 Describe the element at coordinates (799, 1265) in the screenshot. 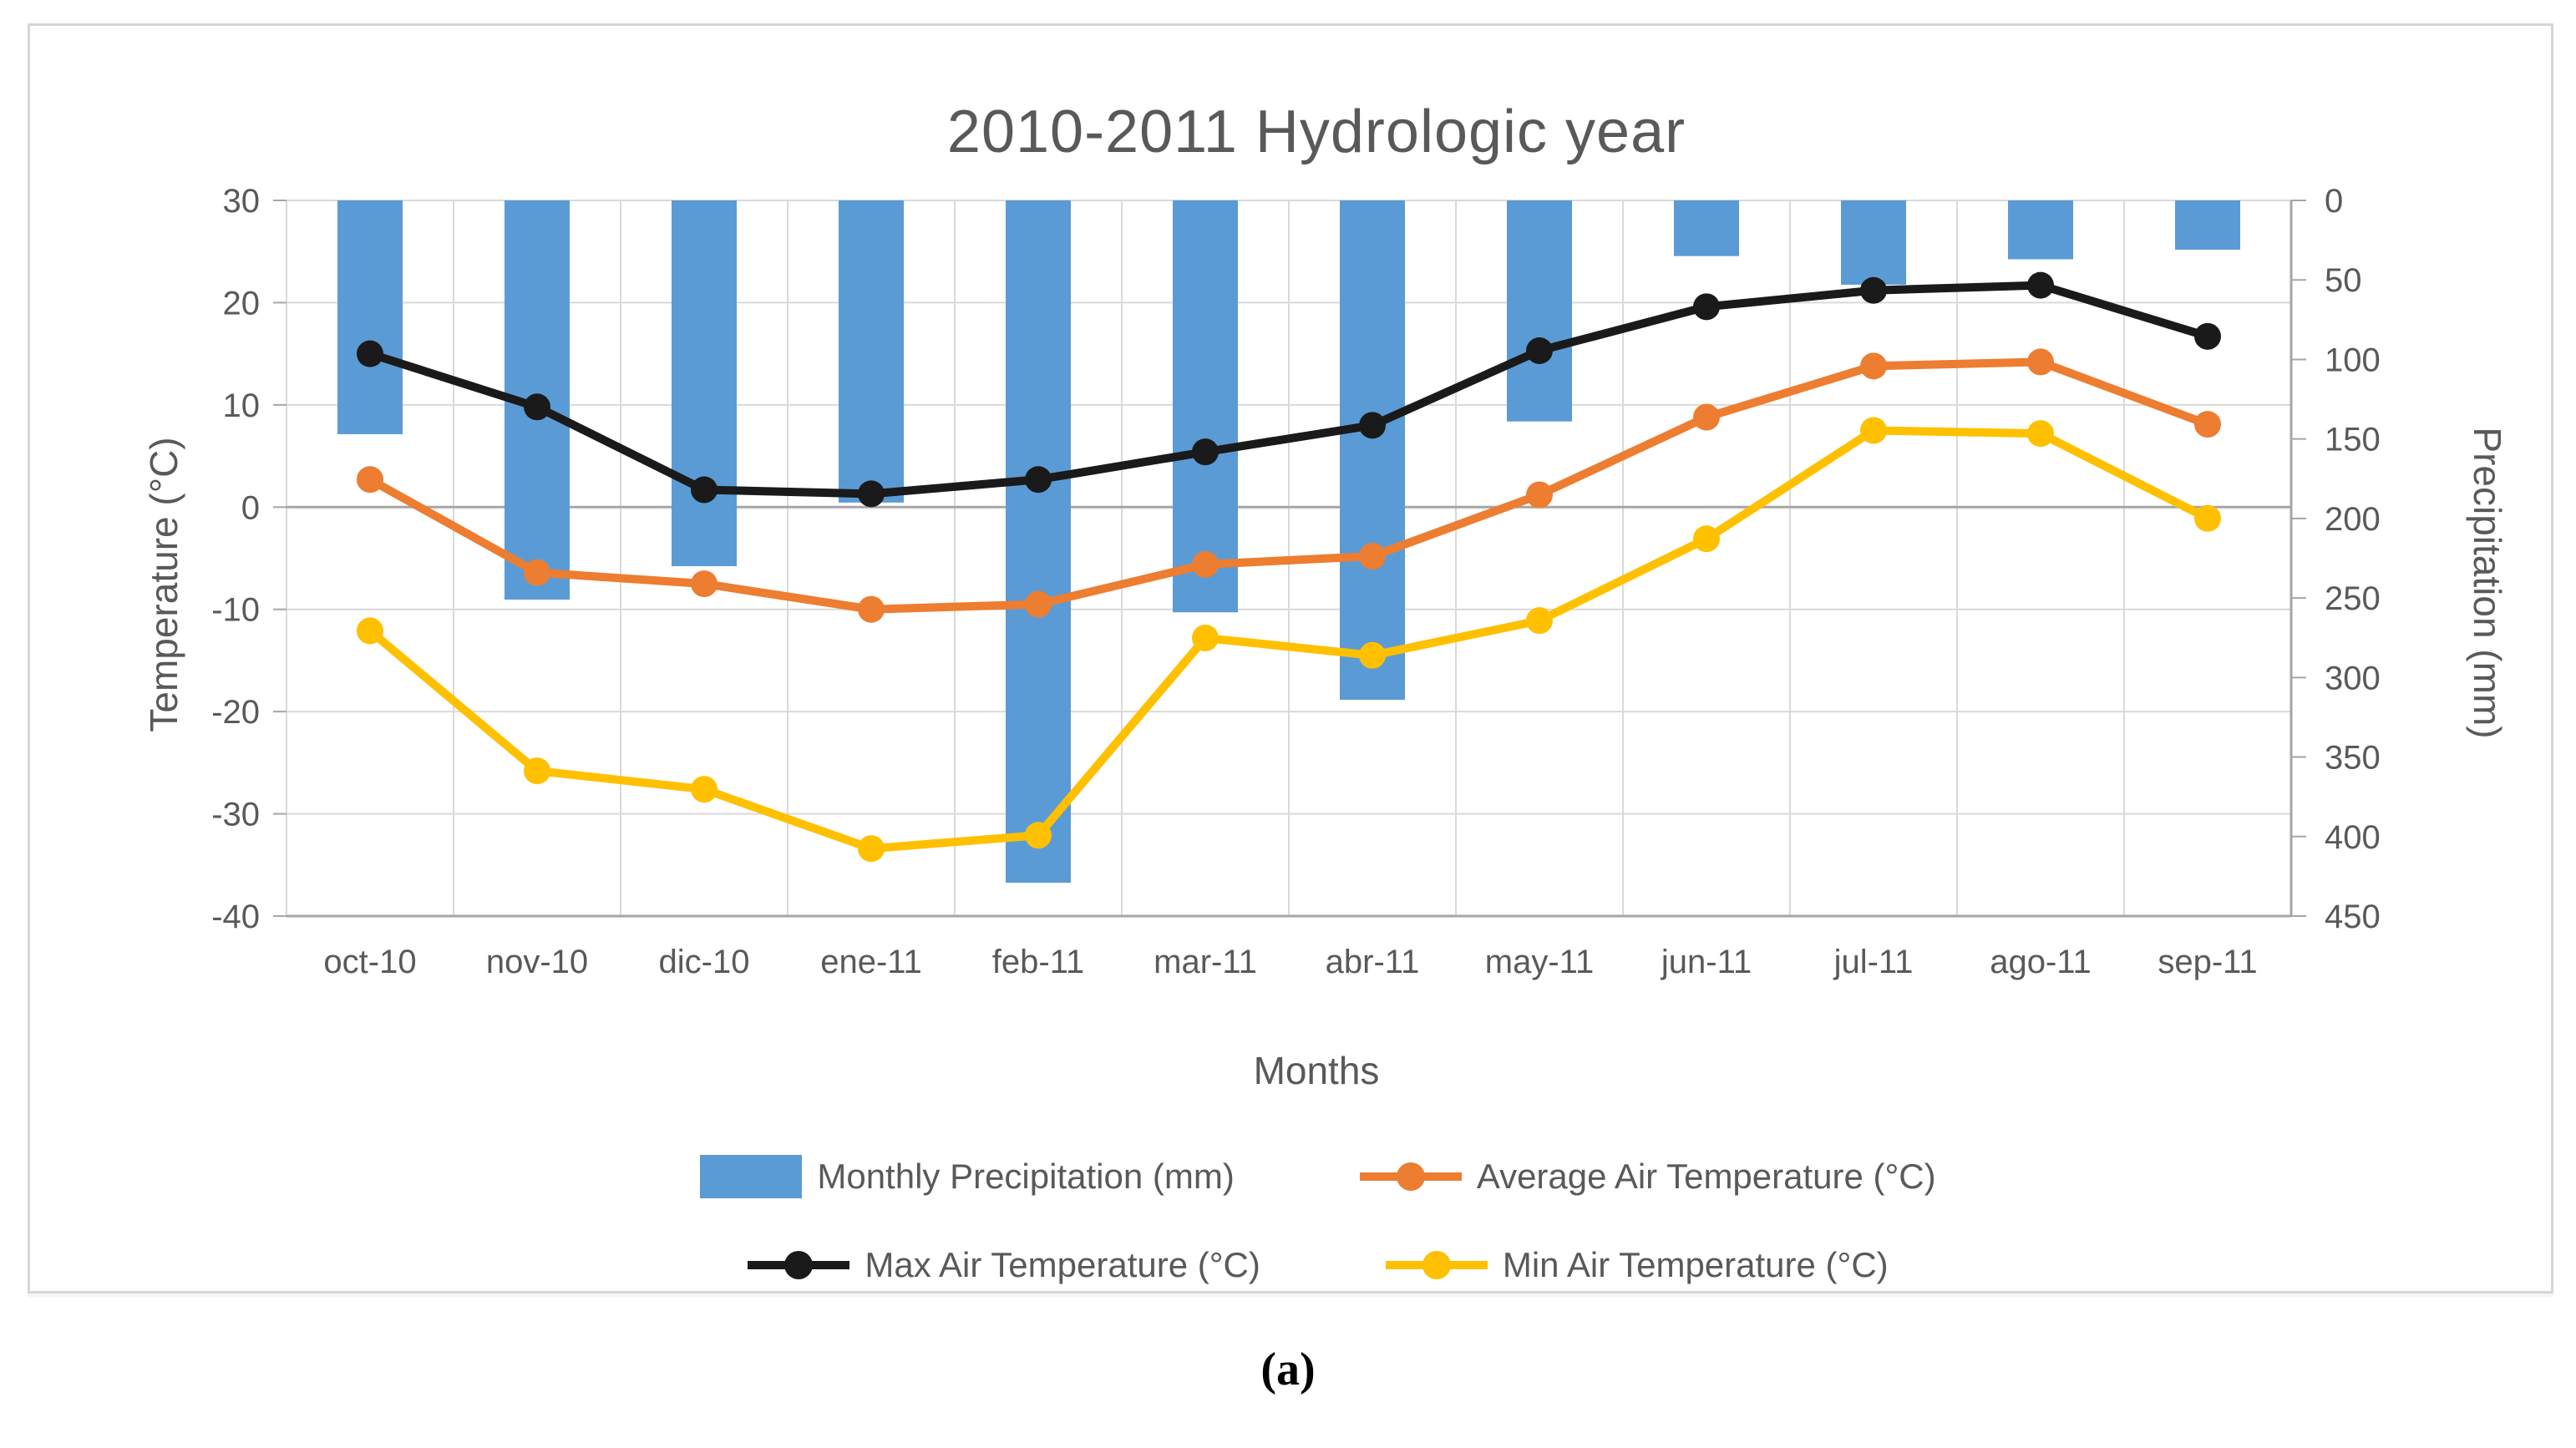

I see `max-temp-swatch-icon` at that location.